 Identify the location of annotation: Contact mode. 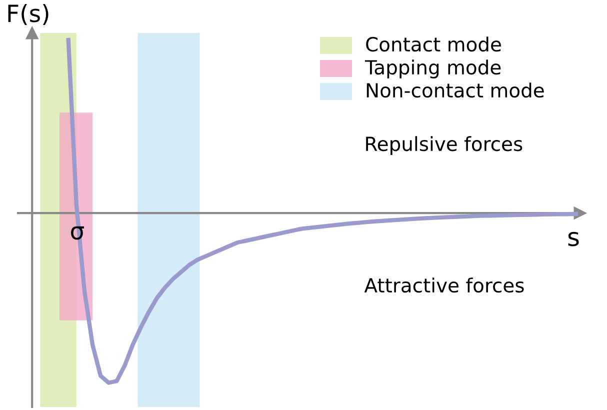
(433, 44).